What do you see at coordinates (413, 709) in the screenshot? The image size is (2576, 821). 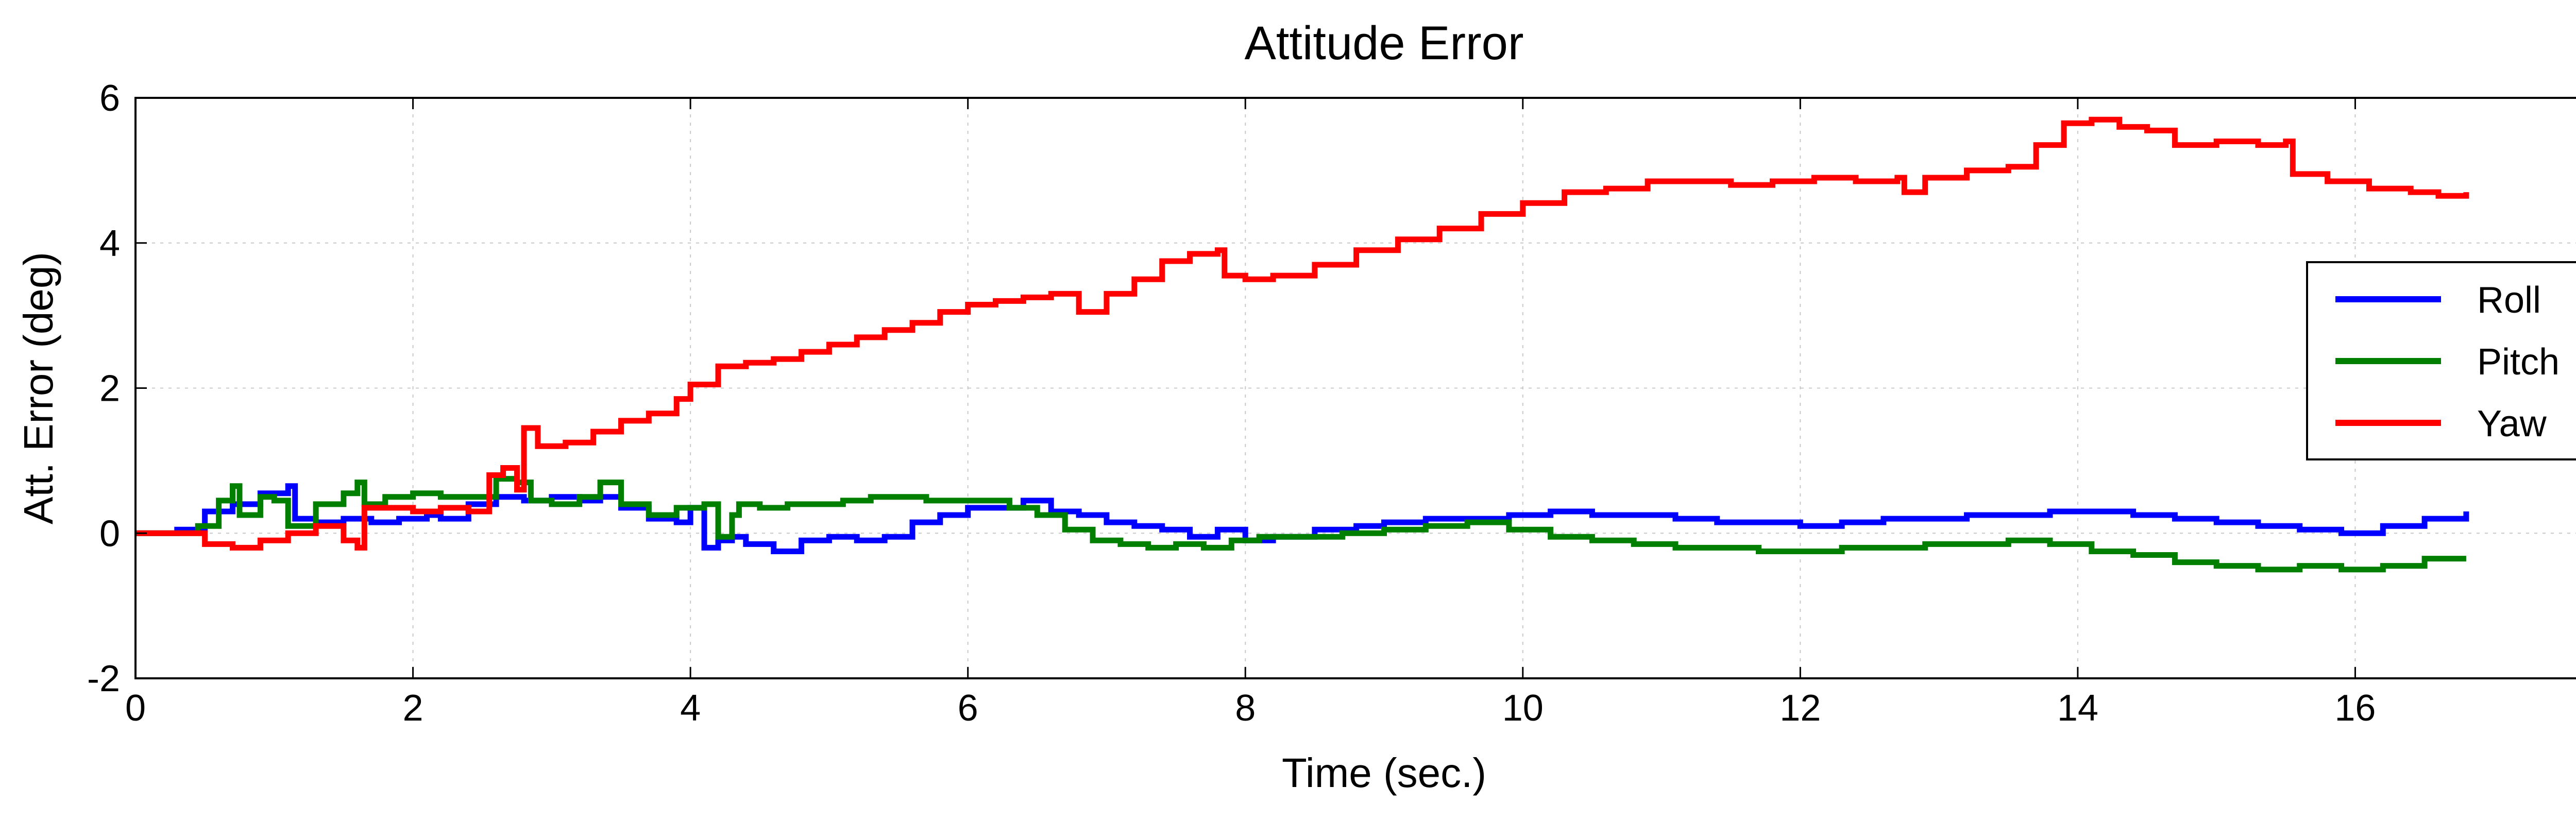 I see `x-tick-label: 2` at bounding box center [413, 709].